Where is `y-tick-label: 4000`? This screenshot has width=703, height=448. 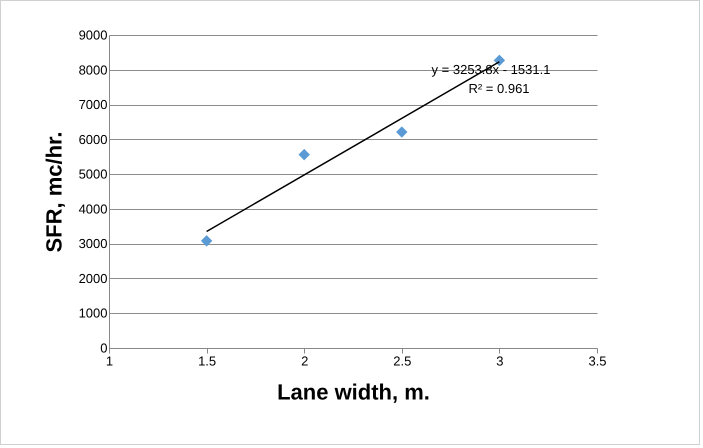 y-tick-label: 4000 is located at coordinates (93, 208).